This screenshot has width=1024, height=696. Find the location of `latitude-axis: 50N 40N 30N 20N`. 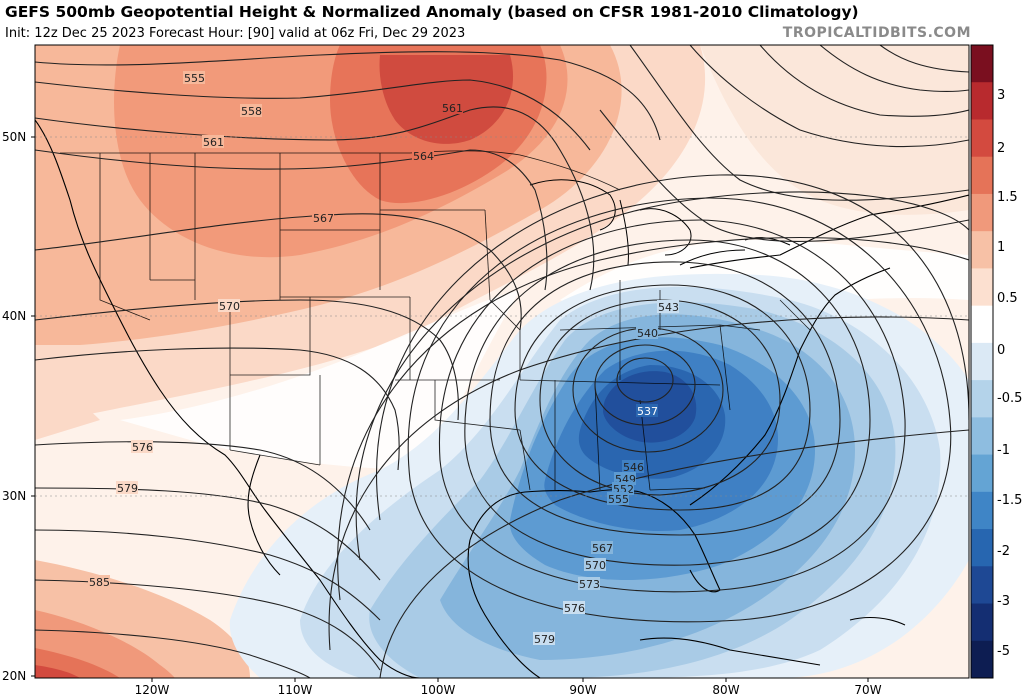

latitude-axis: 50N 40N 30N 20N is located at coordinates (18, 406).